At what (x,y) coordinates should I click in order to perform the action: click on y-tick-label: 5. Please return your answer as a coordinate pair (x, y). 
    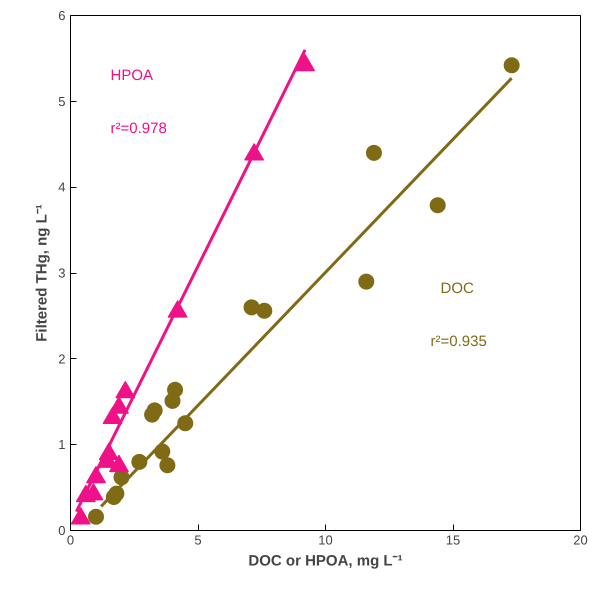
    Looking at the image, I should click on (62, 101).